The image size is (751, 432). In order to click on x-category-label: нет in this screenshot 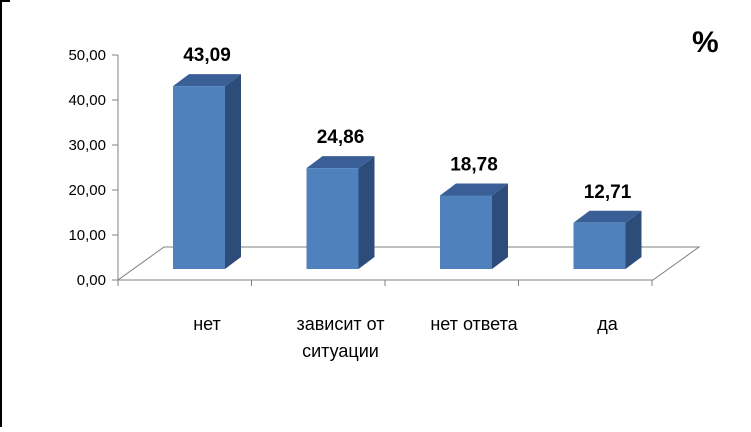, I will do `click(207, 324)`.